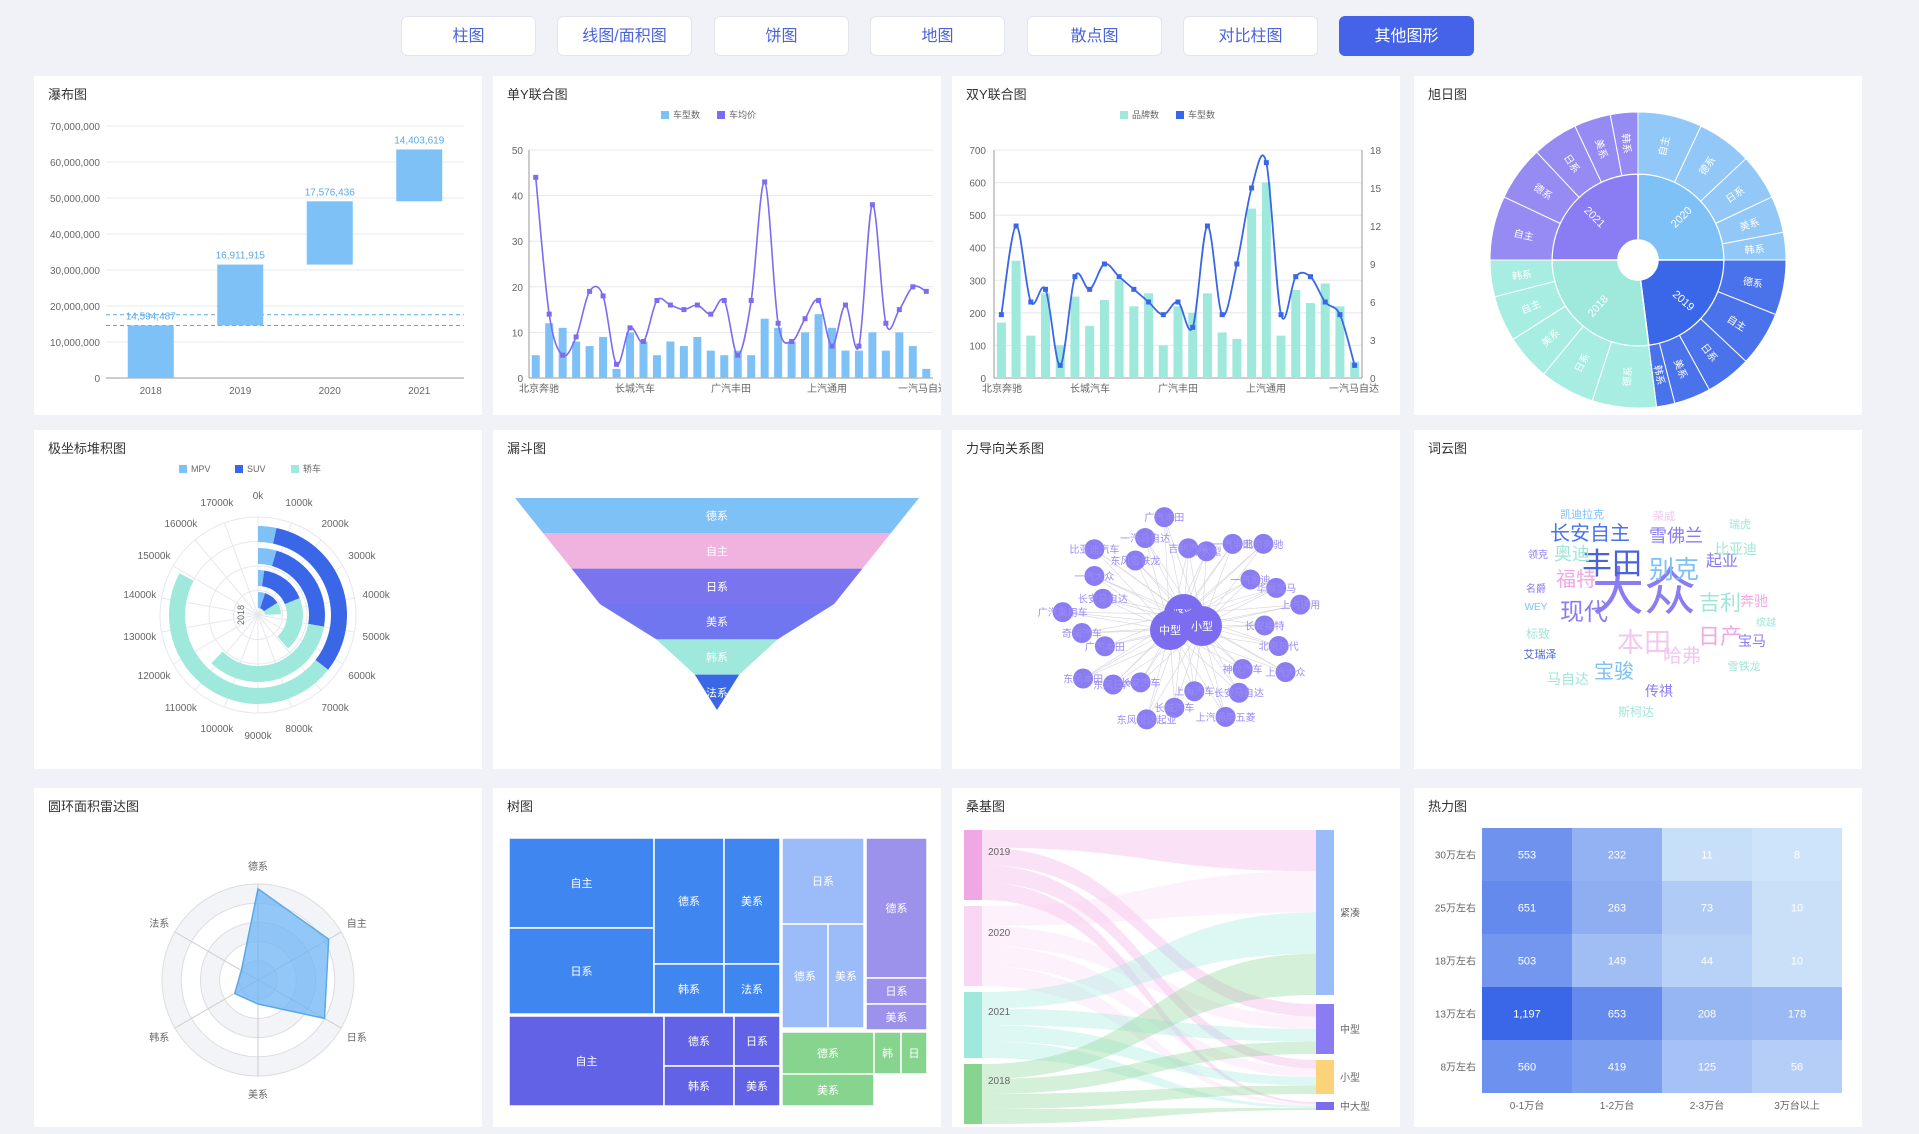 Image resolution: width=1919 pixels, height=1134 pixels. Describe the element at coordinates (1797, 1105) in the screenshot. I see `heatmap-col-label: 3万台以上` at that location.